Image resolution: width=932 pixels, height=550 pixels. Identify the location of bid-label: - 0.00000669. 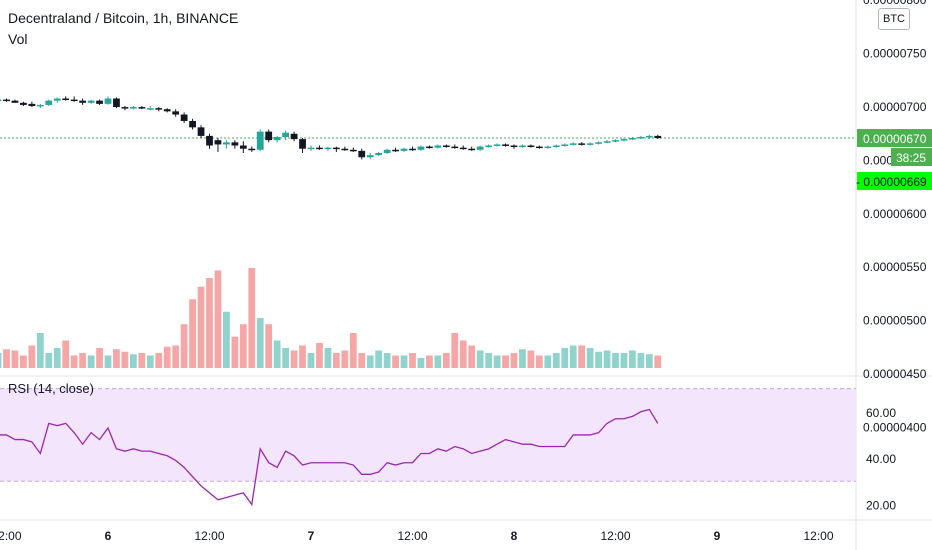
(891, 182).